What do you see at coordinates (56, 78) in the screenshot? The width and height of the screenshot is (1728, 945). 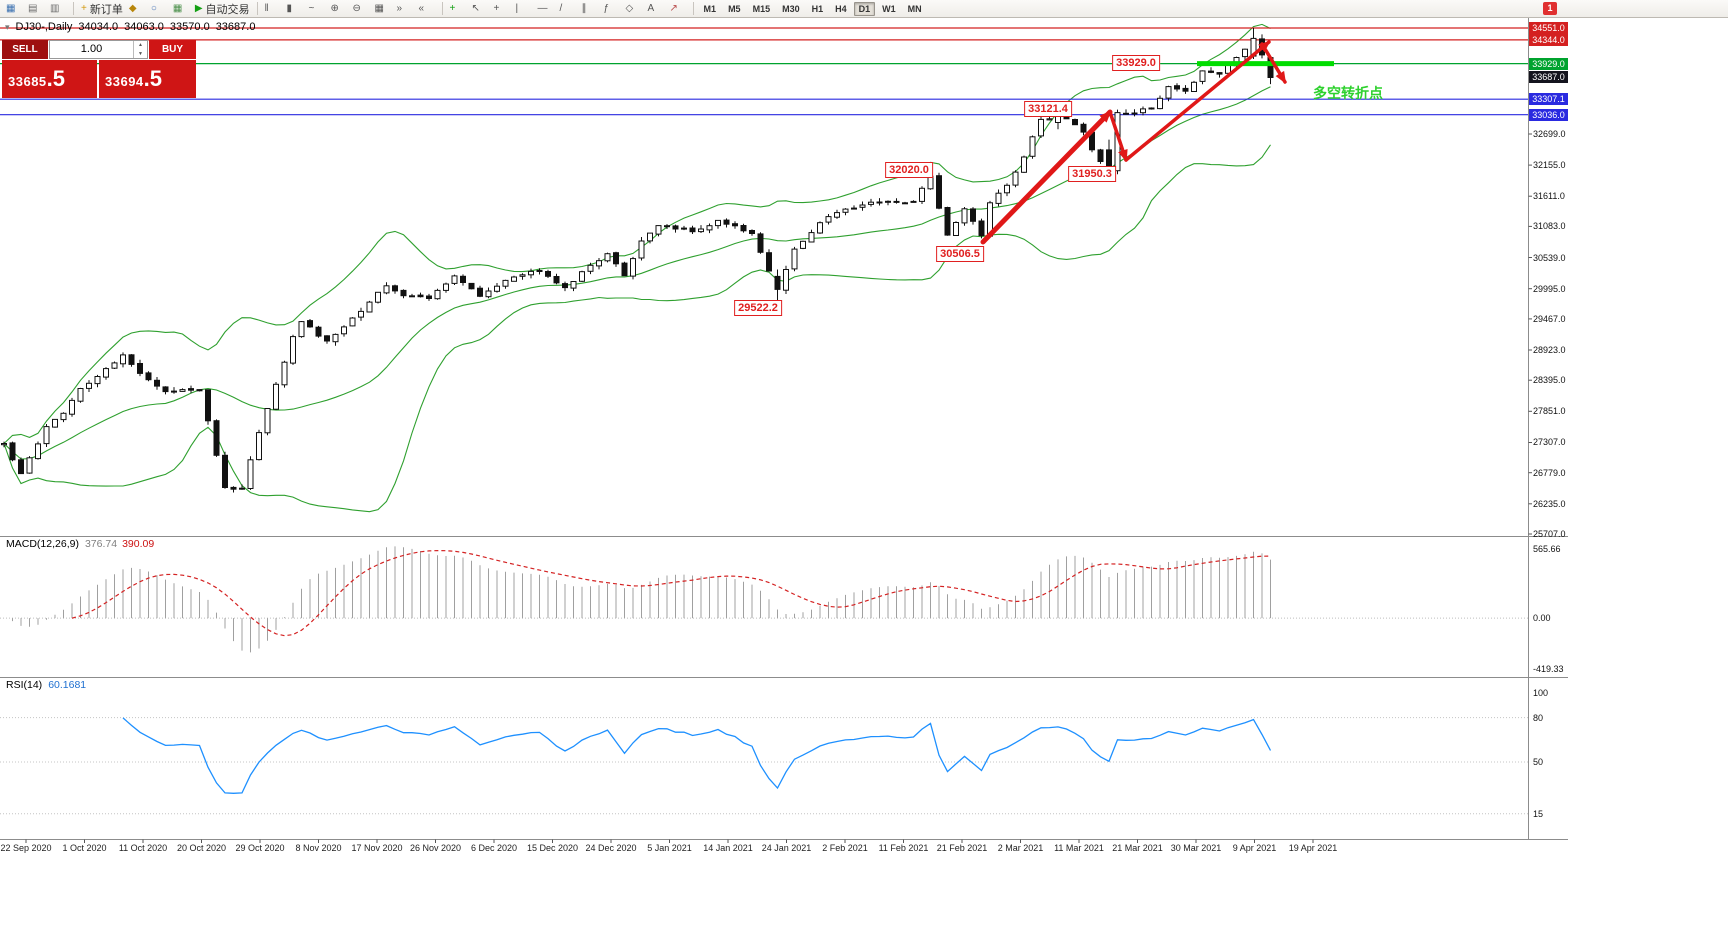 I see `sell-price-pips: .5` at bounding box center [56, 78].